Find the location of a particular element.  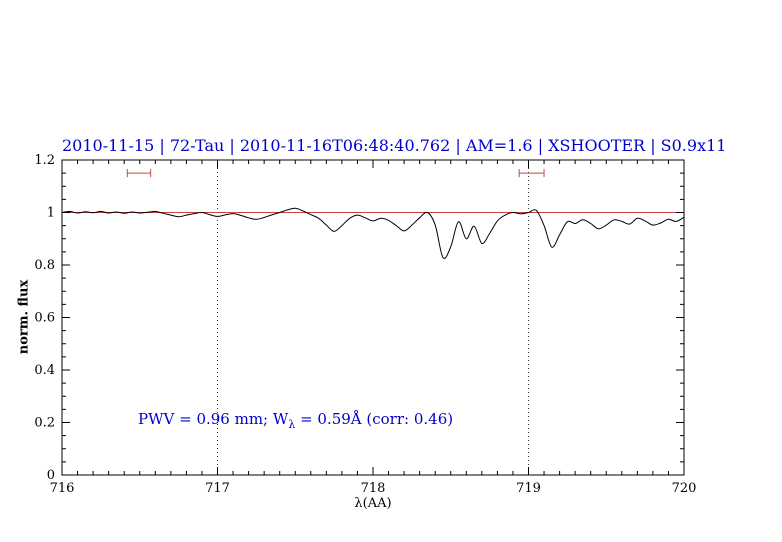

y-tick-label: 1 is located at coordinates (51, 213).